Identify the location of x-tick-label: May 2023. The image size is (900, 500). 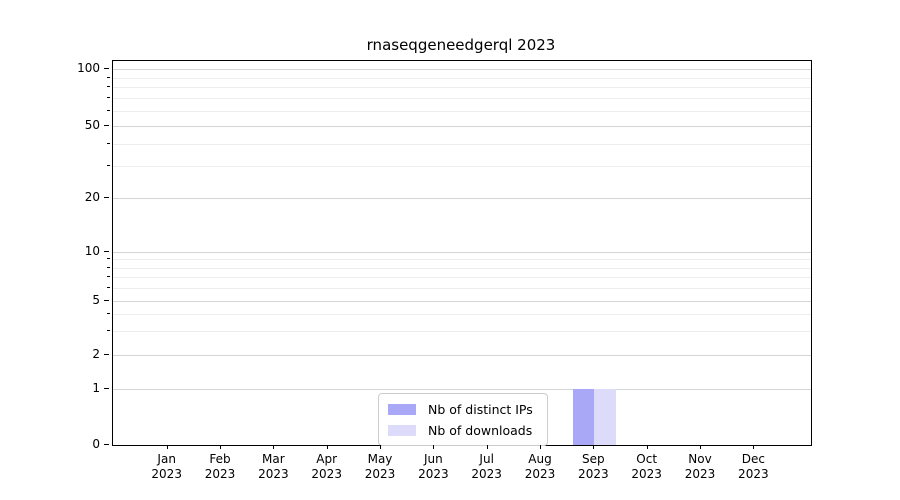
(380, 466).